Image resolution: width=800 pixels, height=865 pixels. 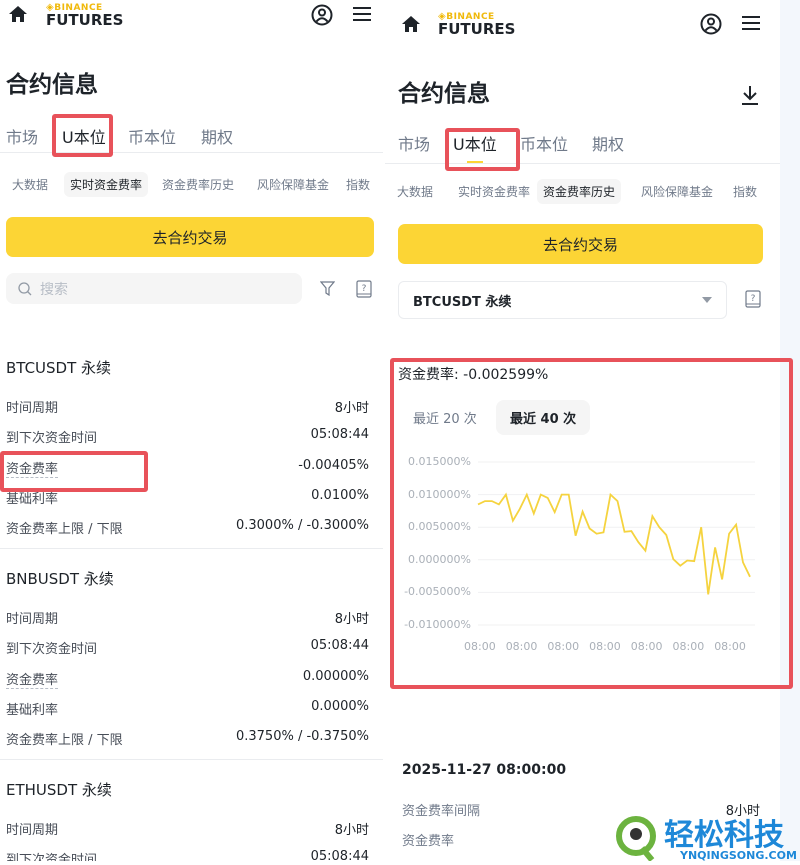 I want to click on search-input: 搜索, so click(x=154, y=288).